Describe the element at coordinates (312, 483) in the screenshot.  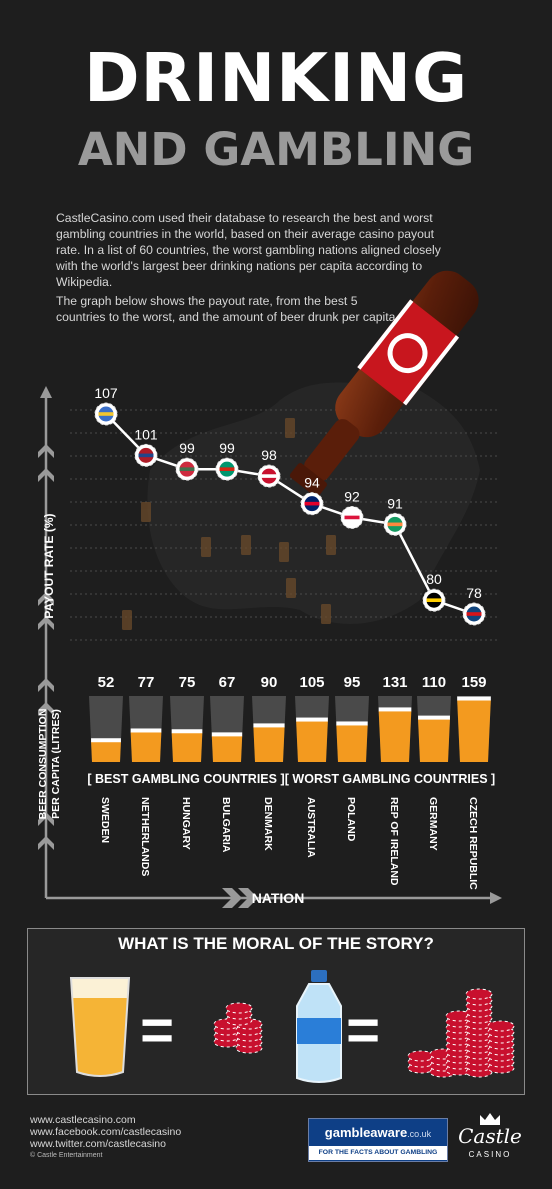
I see `payout-value-label: 94` at that location.